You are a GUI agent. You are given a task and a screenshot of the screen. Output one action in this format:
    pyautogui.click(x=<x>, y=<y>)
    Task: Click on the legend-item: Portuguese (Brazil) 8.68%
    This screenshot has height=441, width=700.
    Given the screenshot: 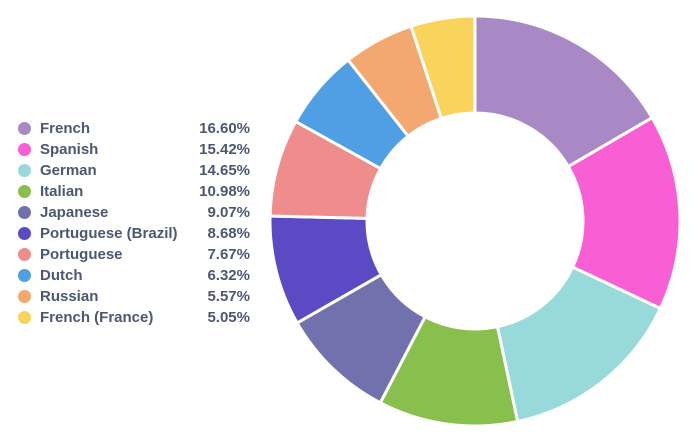 What is the action you would take?
    pyautogui.click(x=134, y=233)
    